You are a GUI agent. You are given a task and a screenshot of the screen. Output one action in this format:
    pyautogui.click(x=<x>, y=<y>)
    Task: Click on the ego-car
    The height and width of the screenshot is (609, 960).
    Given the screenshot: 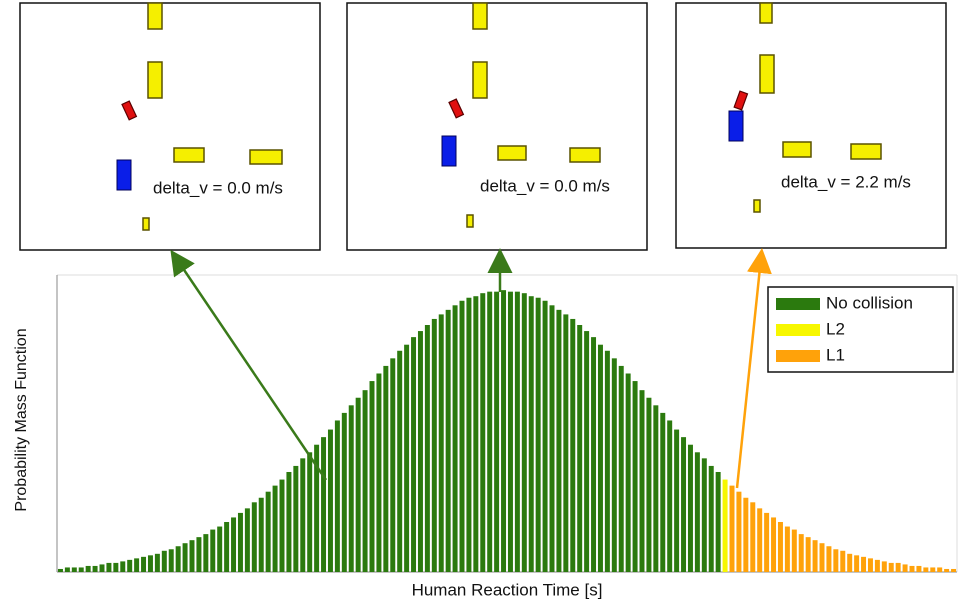 What is the action you would take?
    pyautogui.click(x=124, y=175)
    